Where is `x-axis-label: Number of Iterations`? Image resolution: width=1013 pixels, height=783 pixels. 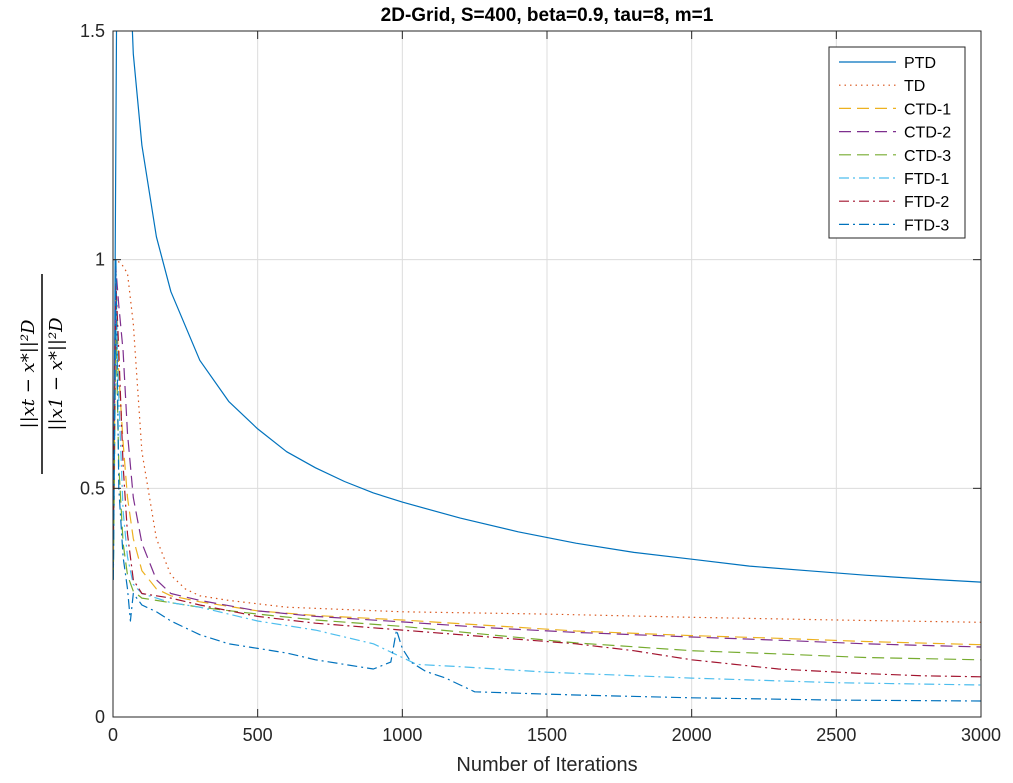
x-axis-label: Number of Iterations is located at coordinates (546, 765).